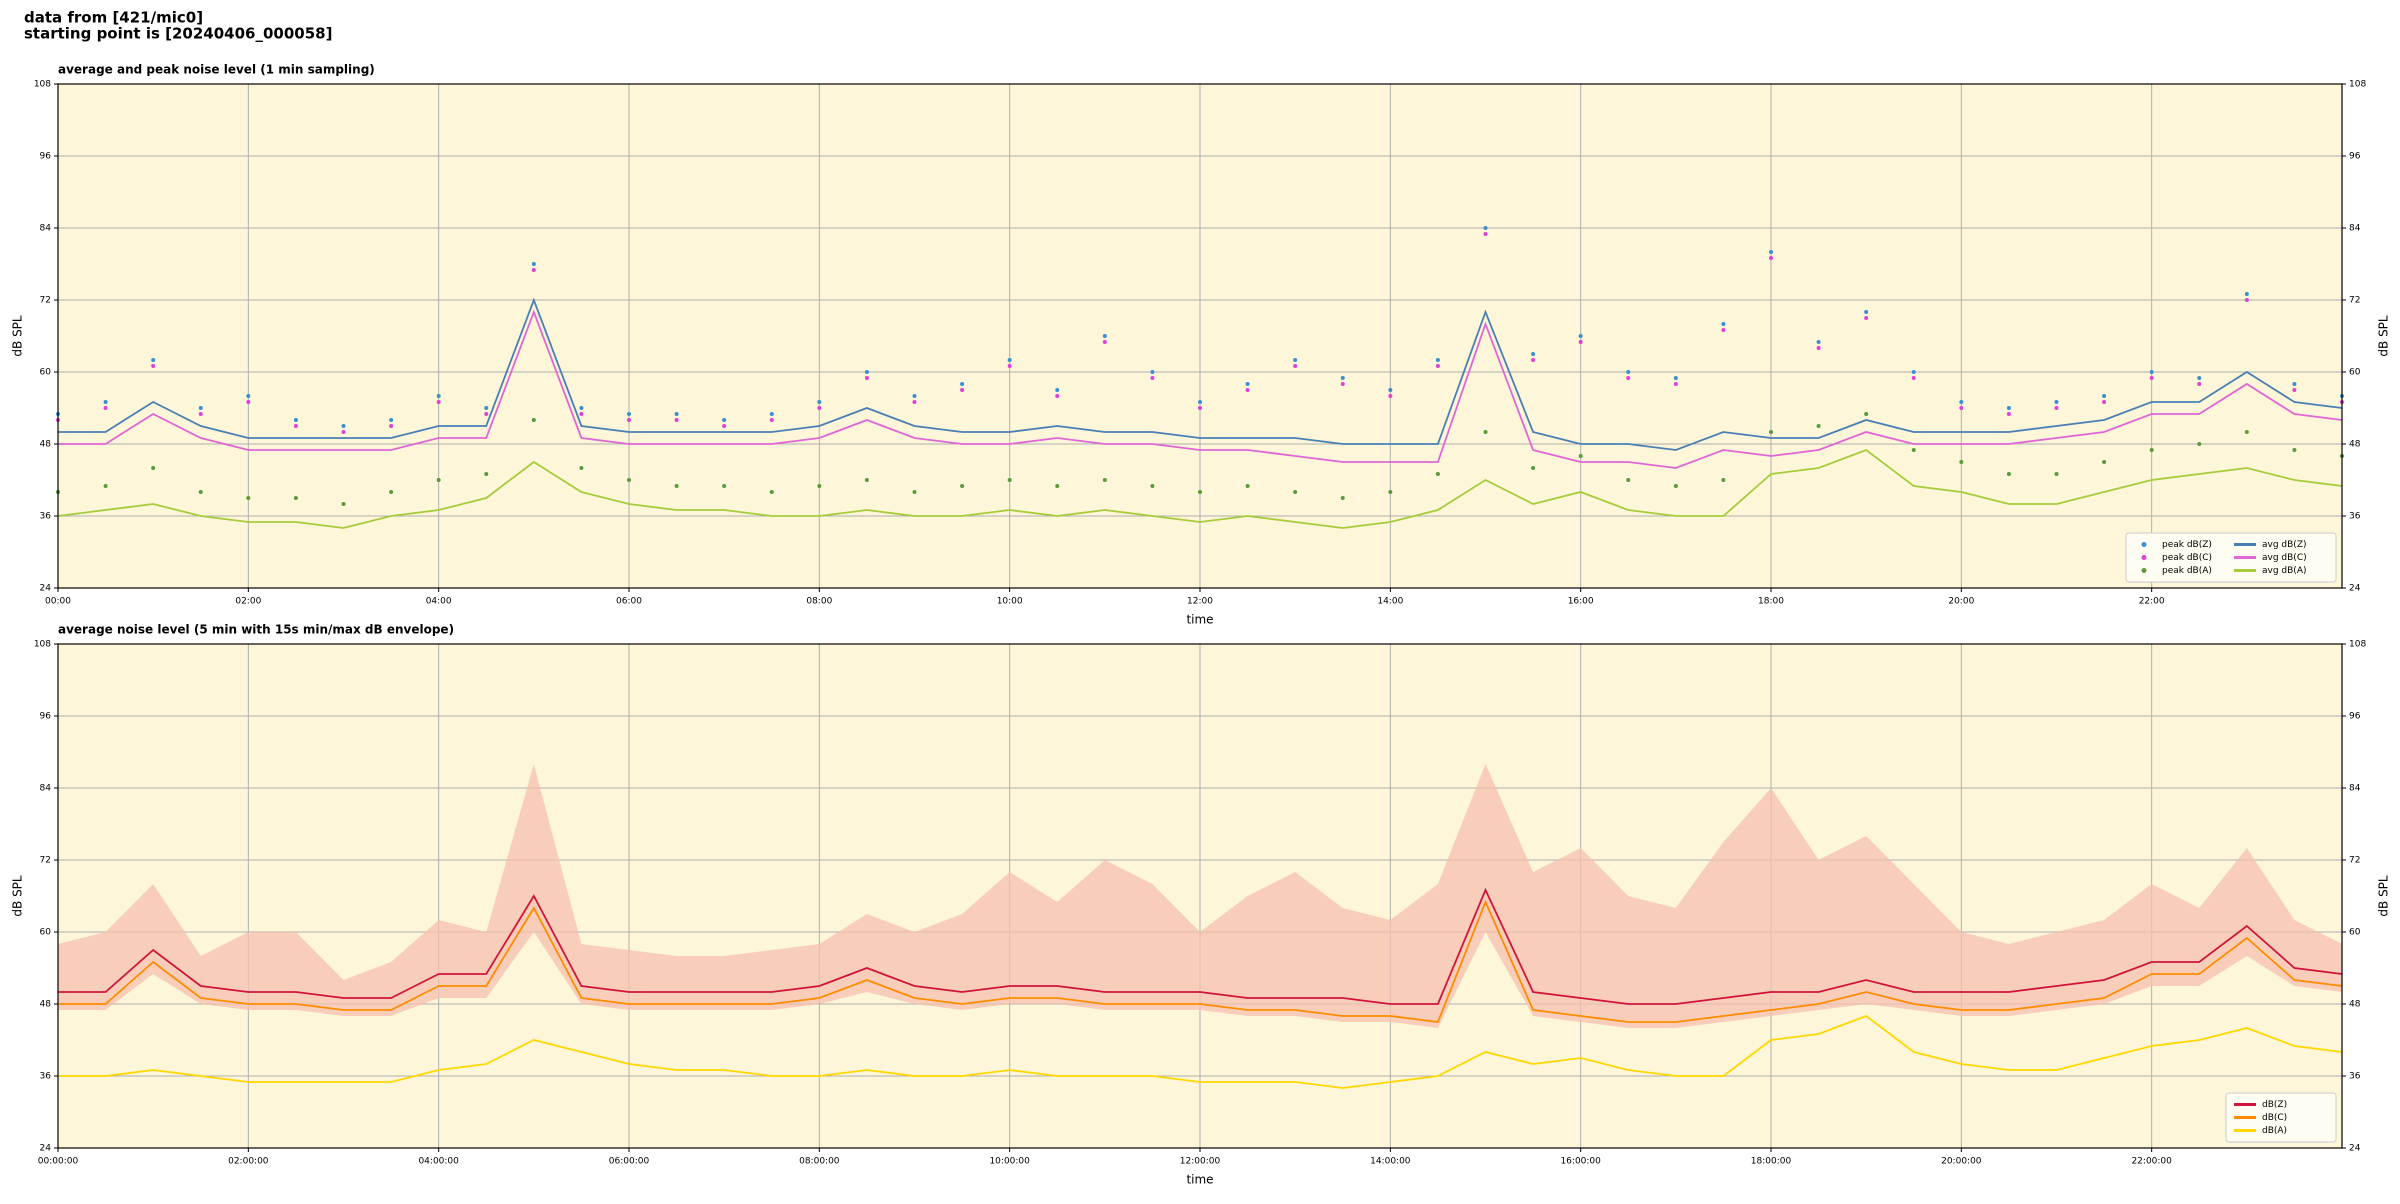  Describe the element at coordinates (819, 1162) in the screenshot. I see `x-tick-label: 08:00:00` at that location.